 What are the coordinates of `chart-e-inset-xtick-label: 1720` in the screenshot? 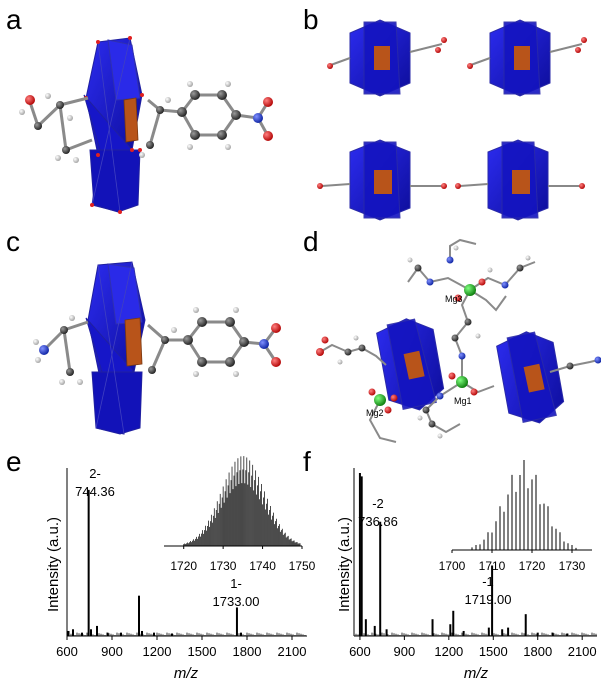 It's located at (183, 566).